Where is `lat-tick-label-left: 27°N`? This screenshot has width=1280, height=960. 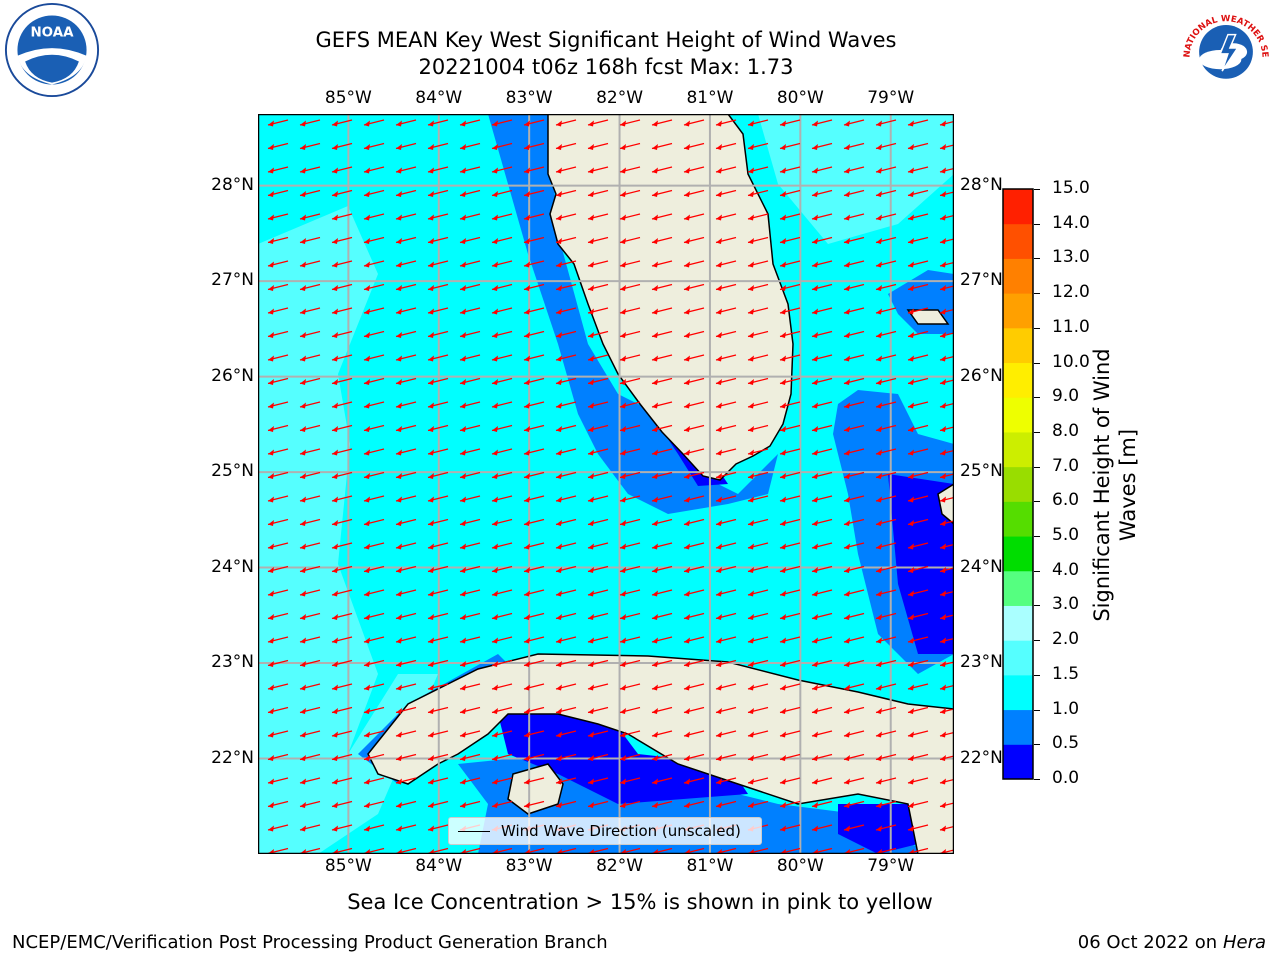 lat-tick-label-left: 27°N is located at coordinates (232, 280).